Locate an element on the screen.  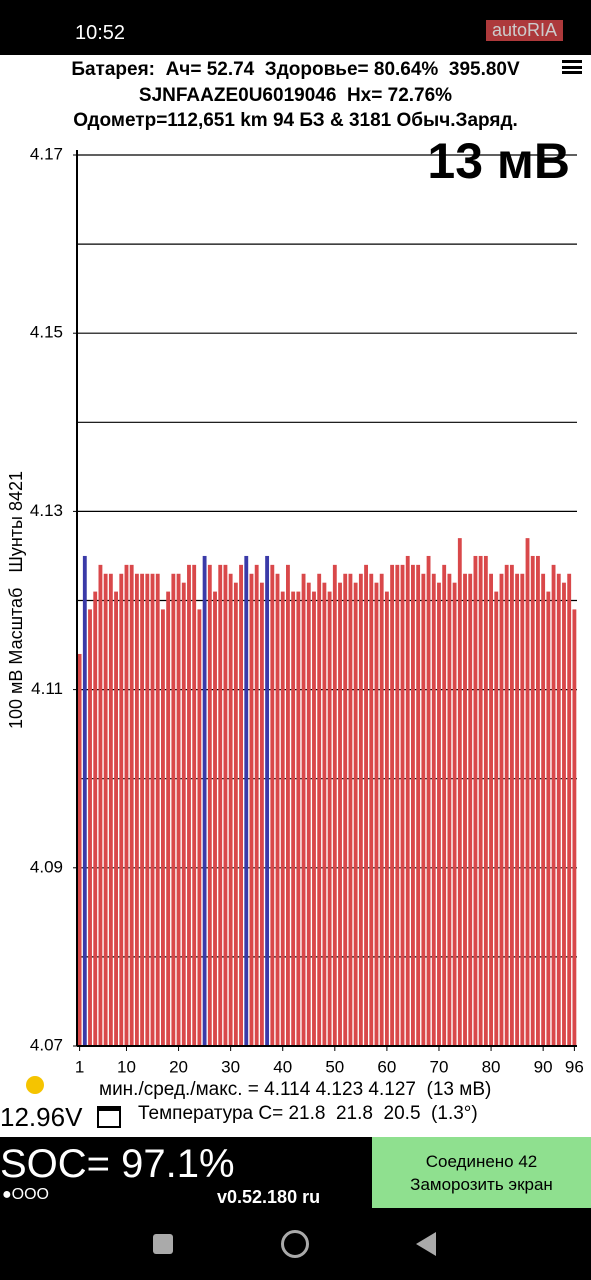
x-tick-label: 20 is located at coordinates (178, 1066).